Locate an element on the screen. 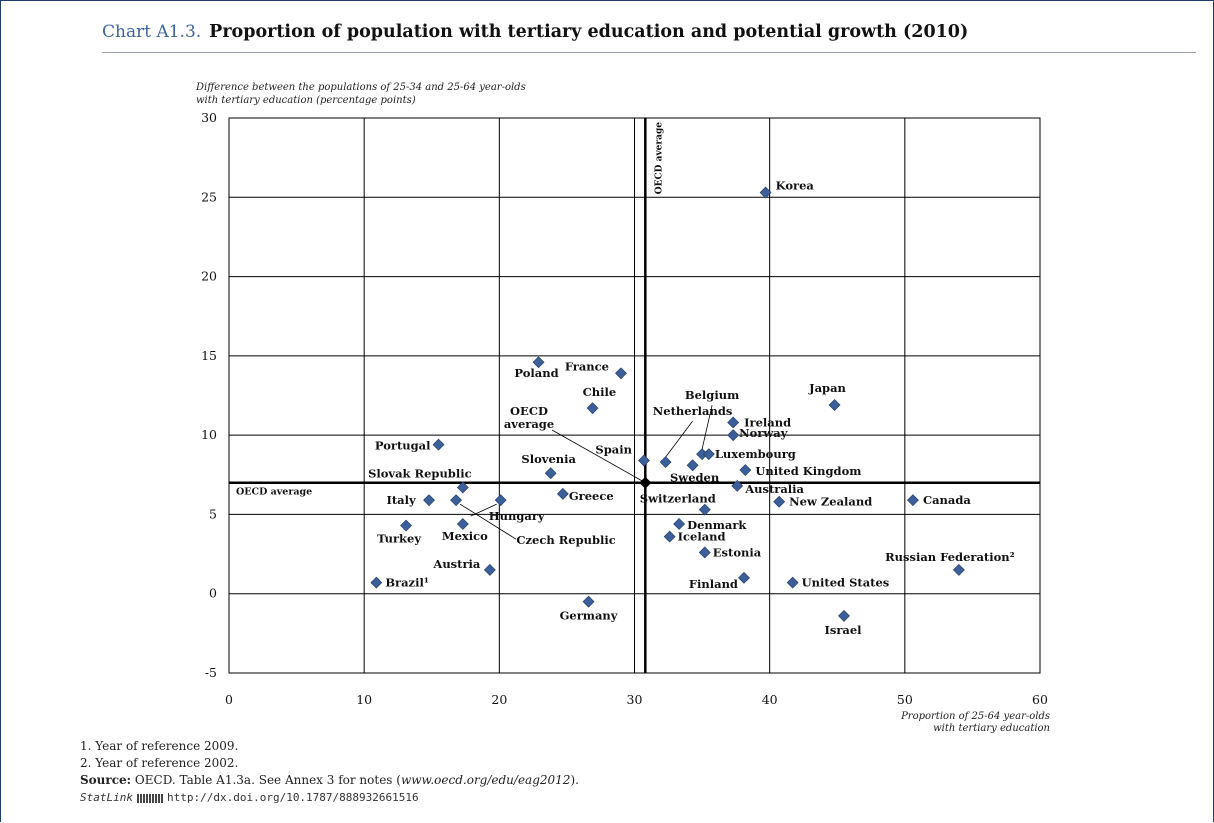 This screenshot has width=1214, height=823. data-point-label: Belgium is located at coordinates (712, 395).